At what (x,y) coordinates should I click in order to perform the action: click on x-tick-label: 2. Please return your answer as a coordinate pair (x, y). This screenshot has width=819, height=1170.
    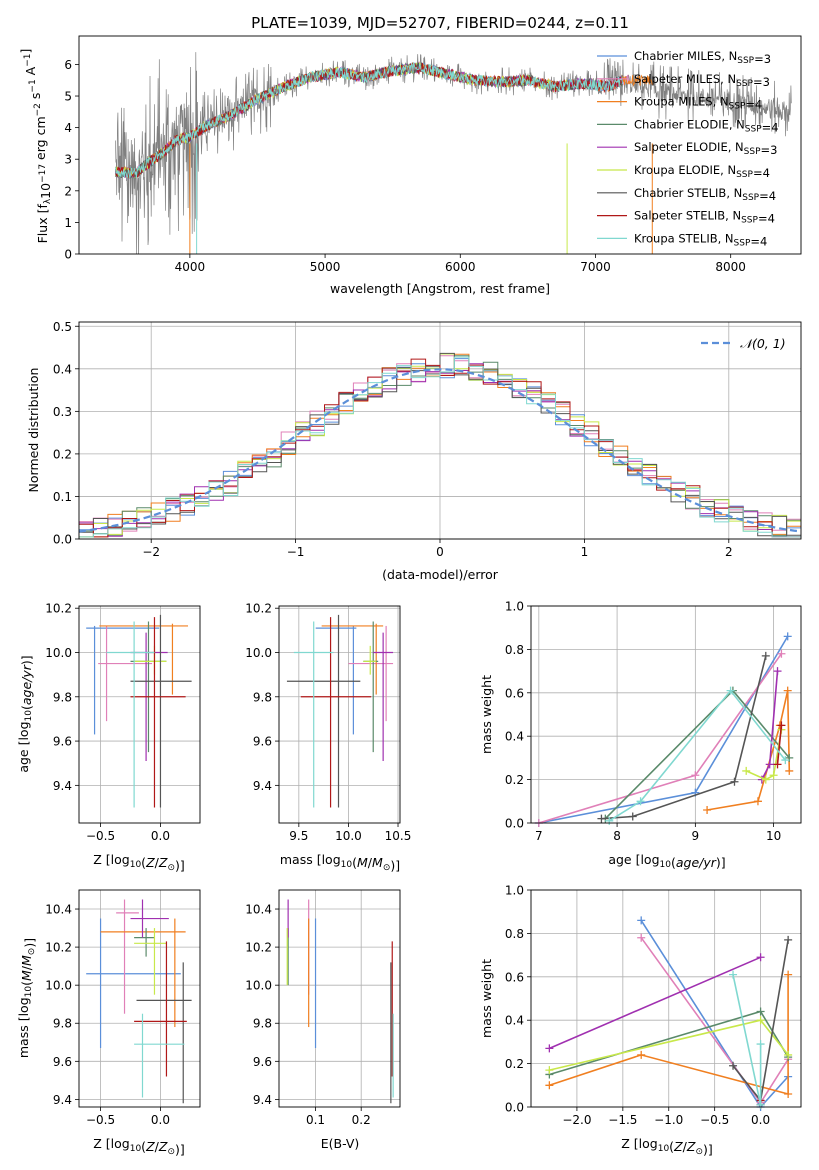
    Looking at the image, I should click on (729, 552).